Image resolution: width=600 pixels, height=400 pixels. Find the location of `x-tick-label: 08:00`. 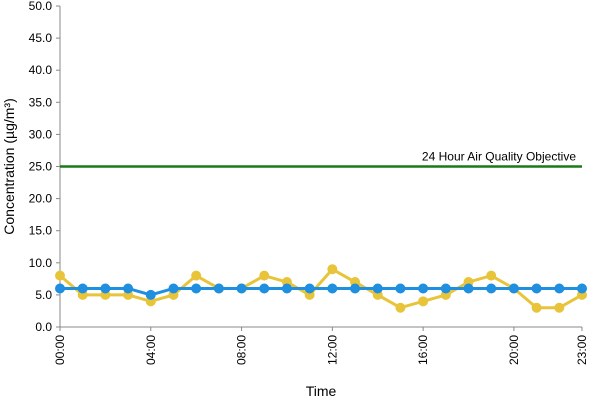

x-tick-label: 08:00 is located at coordinates (242, 350).